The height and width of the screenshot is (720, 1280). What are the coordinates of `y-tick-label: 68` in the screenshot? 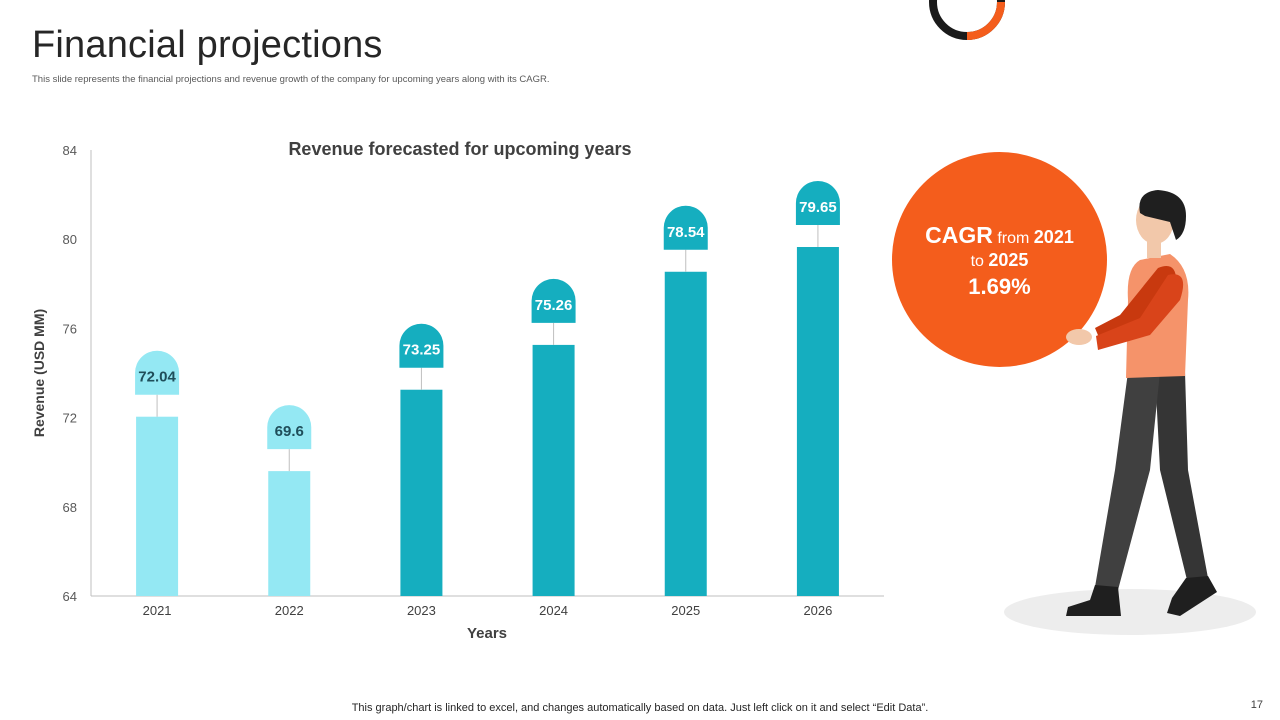 It's located at (70, 507).